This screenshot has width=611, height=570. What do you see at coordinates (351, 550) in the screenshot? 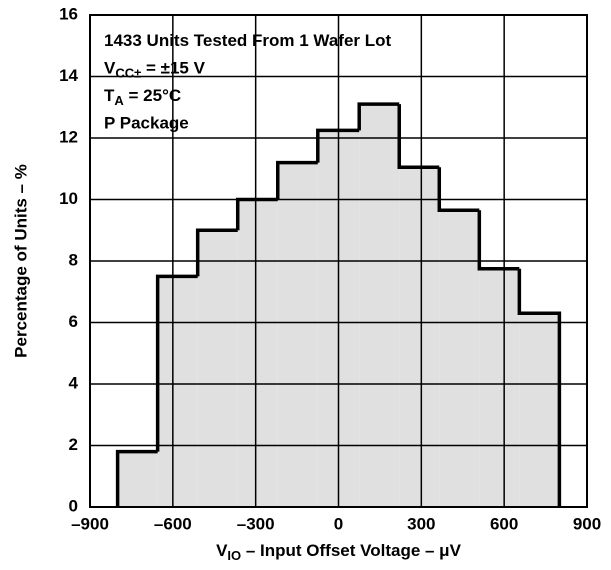
I see `x-axis-label-part: – Input Offset Voltage – μV` at bounding box center [351, 550].